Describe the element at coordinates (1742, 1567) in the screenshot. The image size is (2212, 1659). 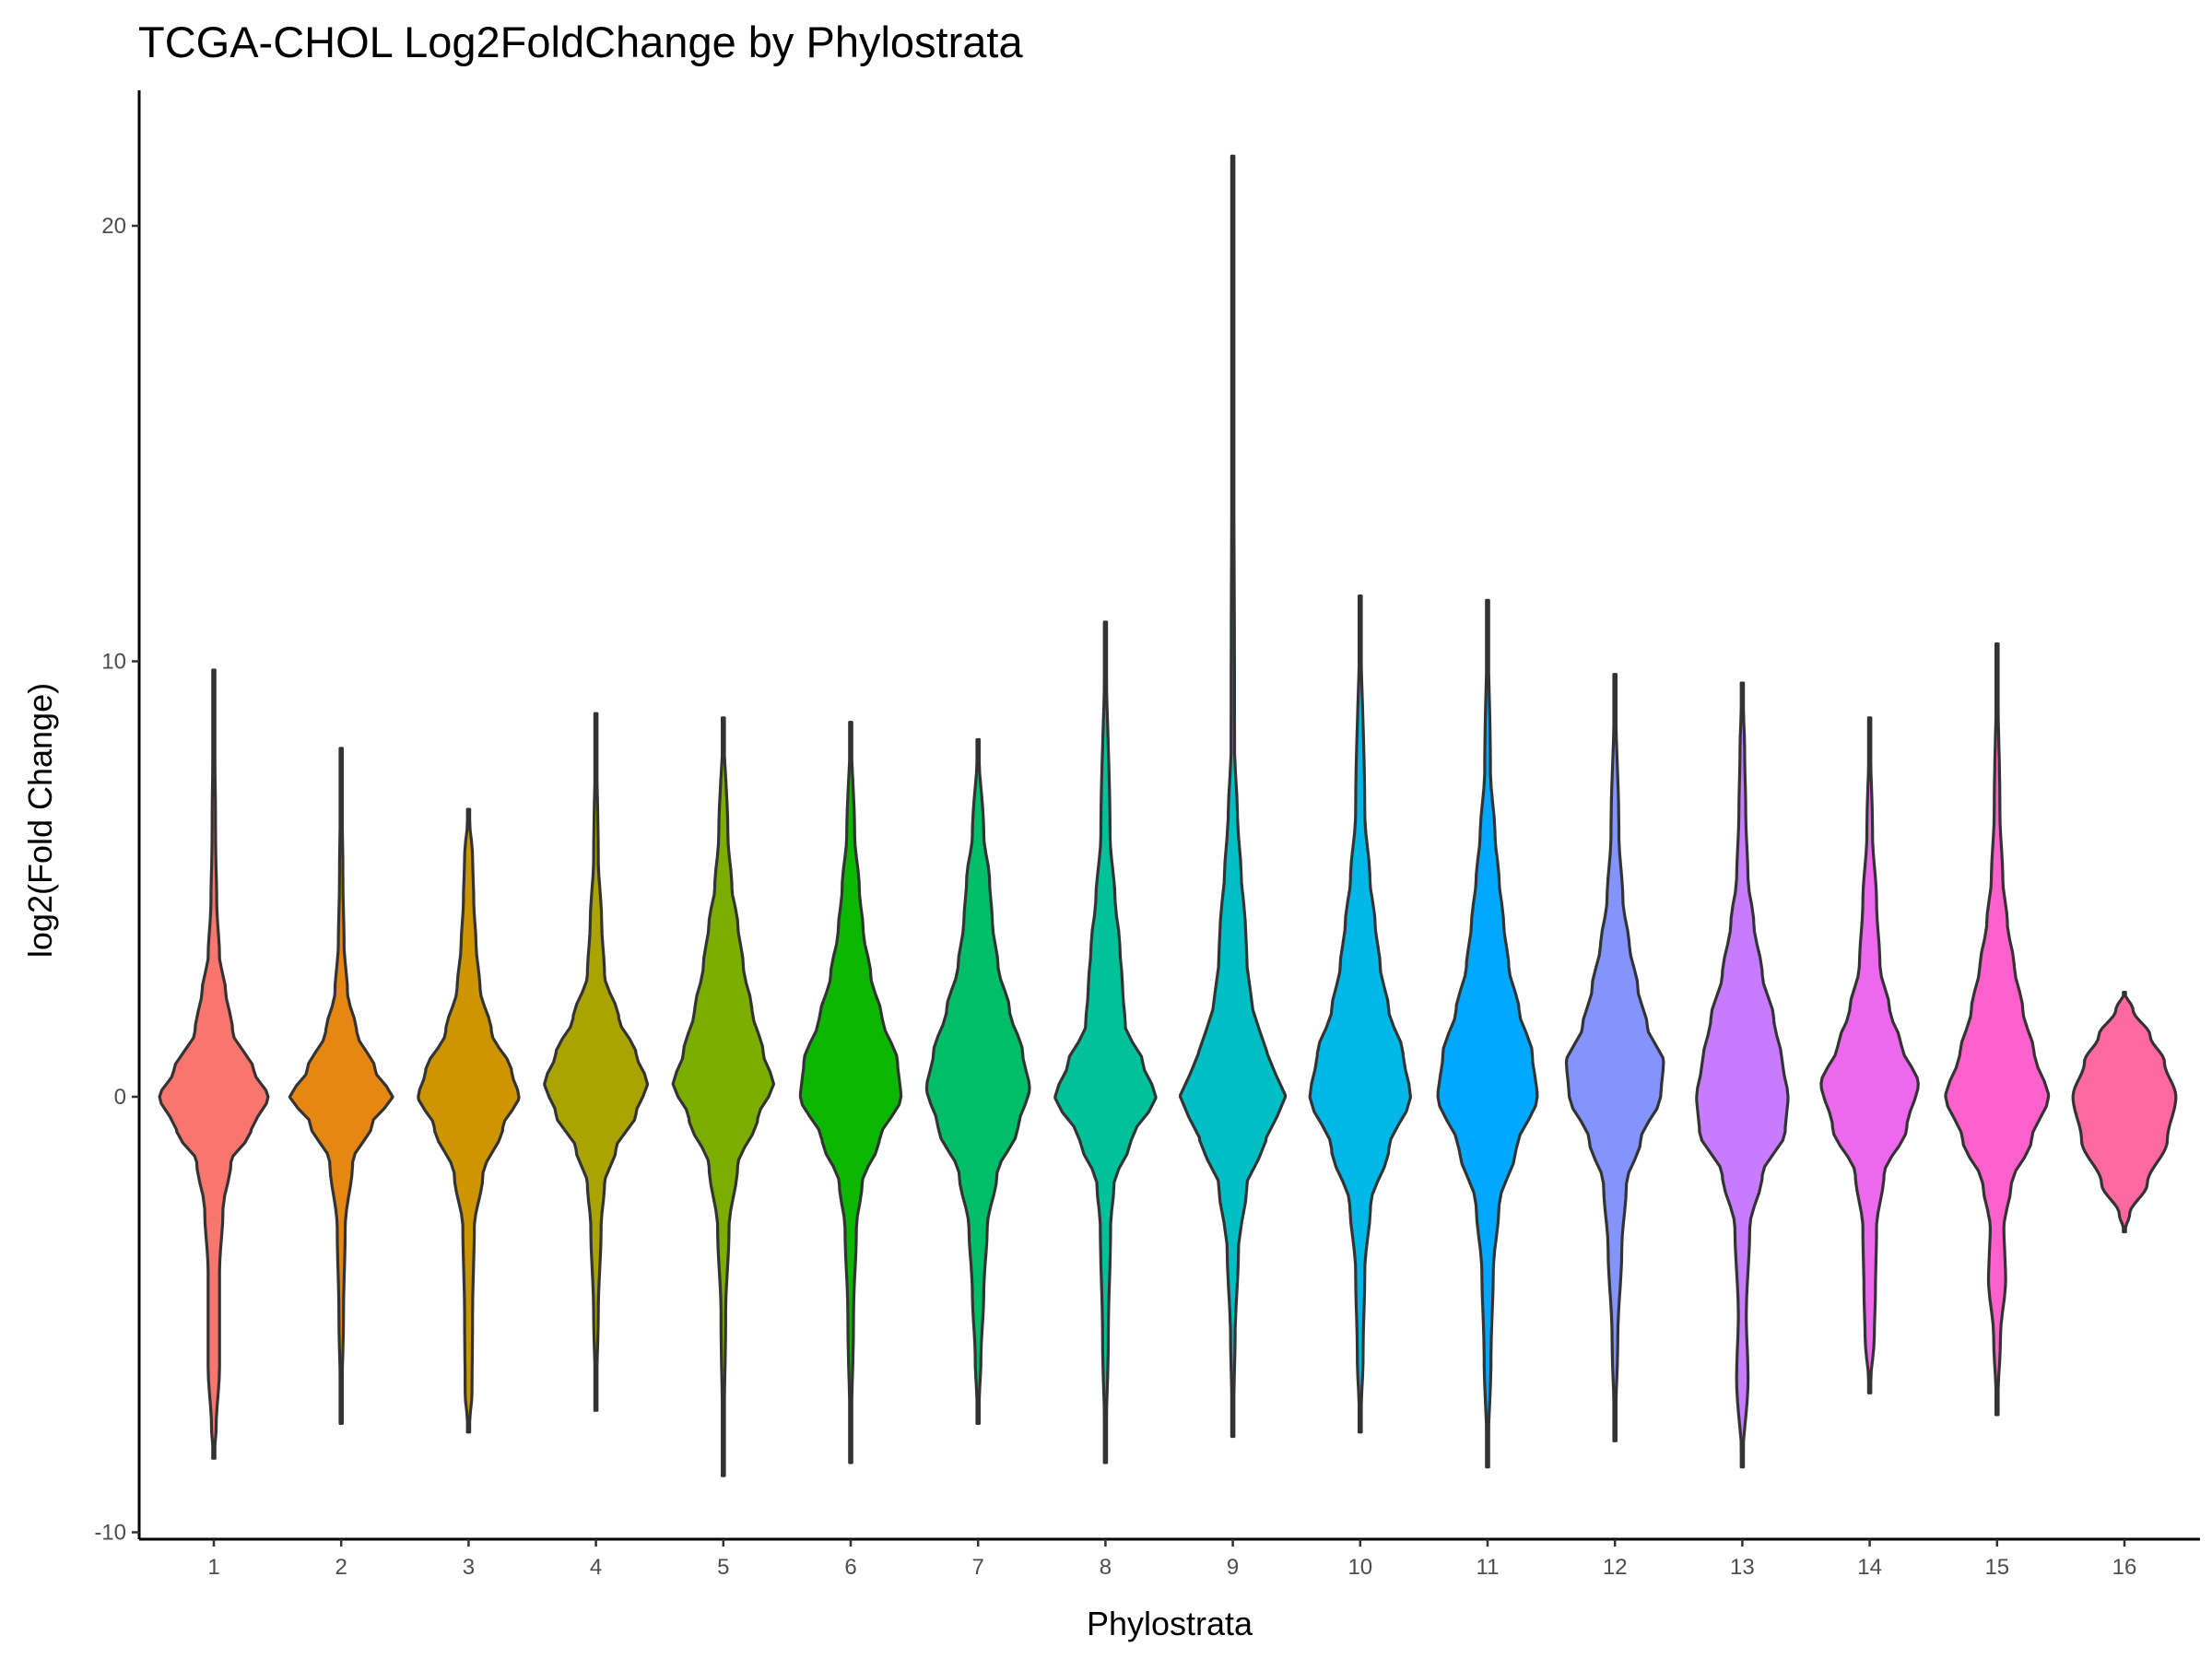
I see `x-tick-label: 13` at that location.